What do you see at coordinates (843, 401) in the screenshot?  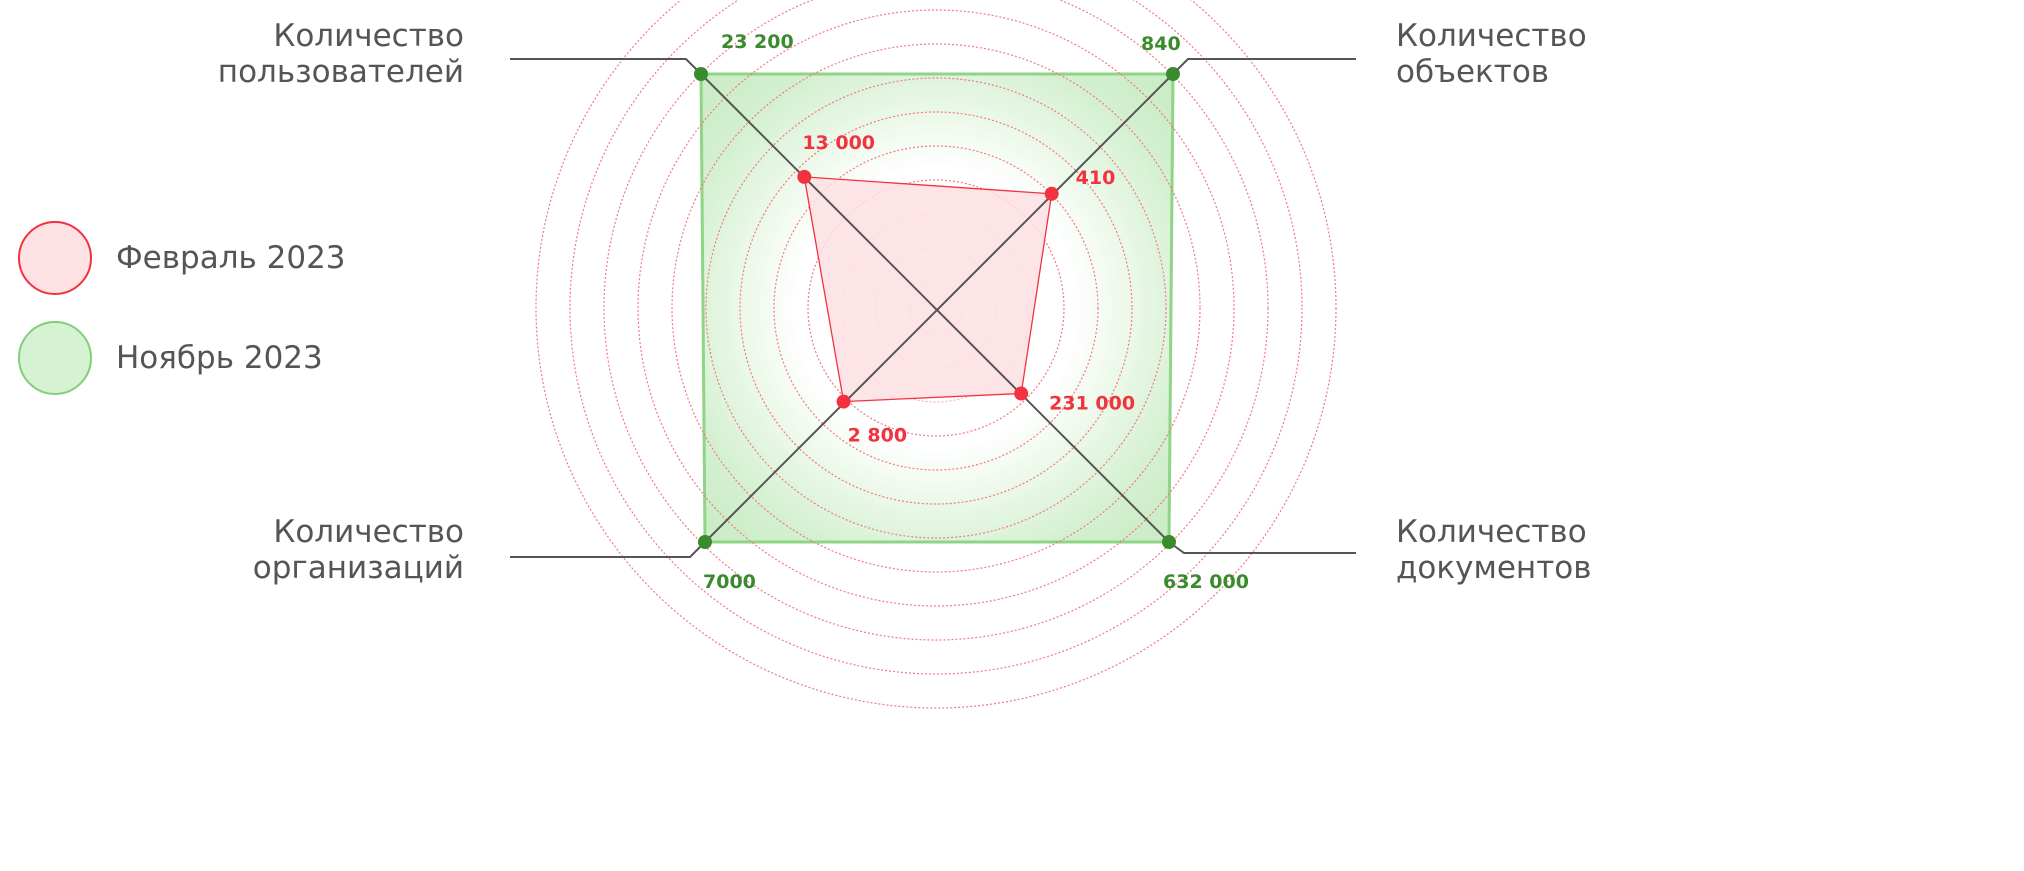 I see `point-feb-2023-organizations` at bounding box center [843, 401].